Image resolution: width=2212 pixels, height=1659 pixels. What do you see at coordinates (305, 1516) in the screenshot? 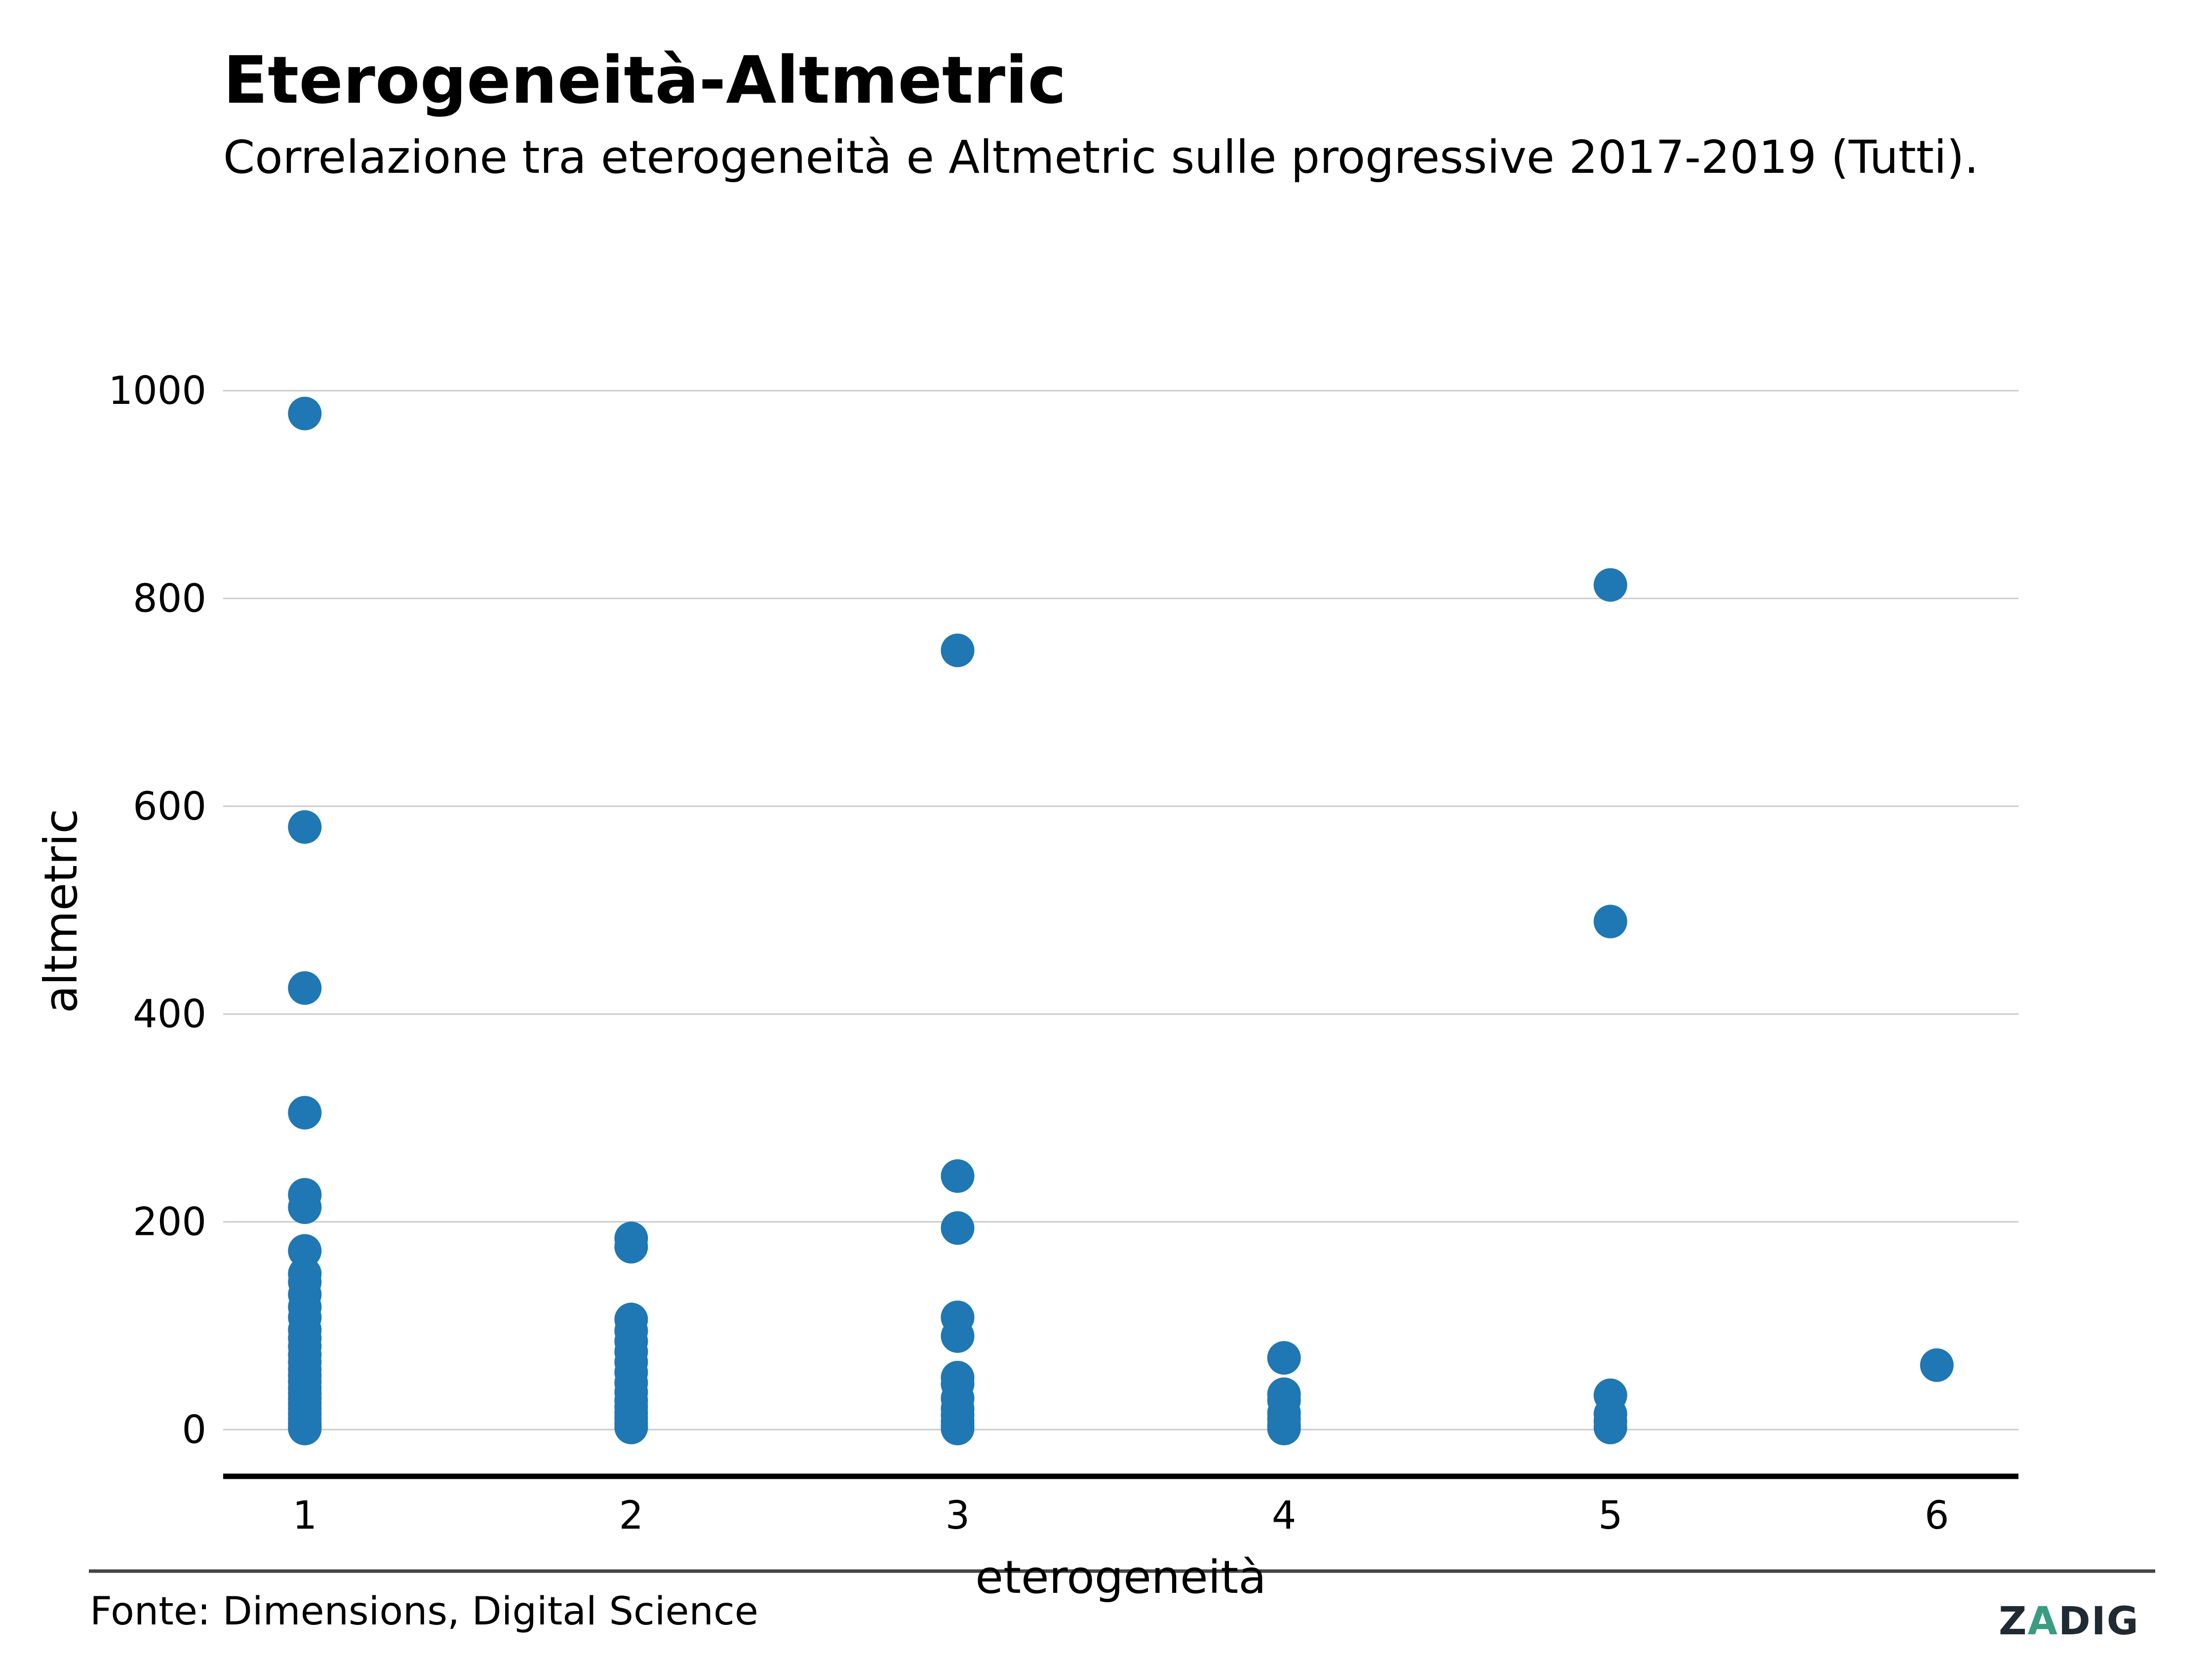
I see `x-tick-label: 1` at bounding box center [305, 1516].